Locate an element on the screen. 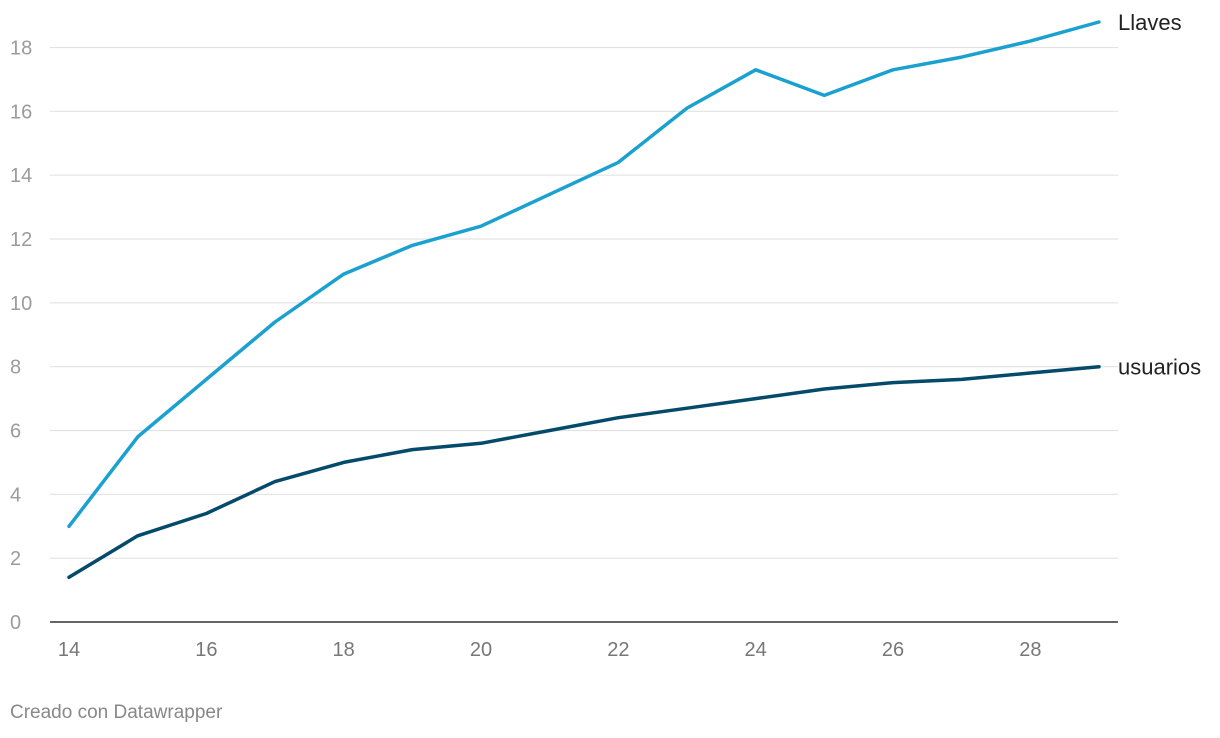  series-label-llaves: Llaves is located at coordinates (1150, 22).